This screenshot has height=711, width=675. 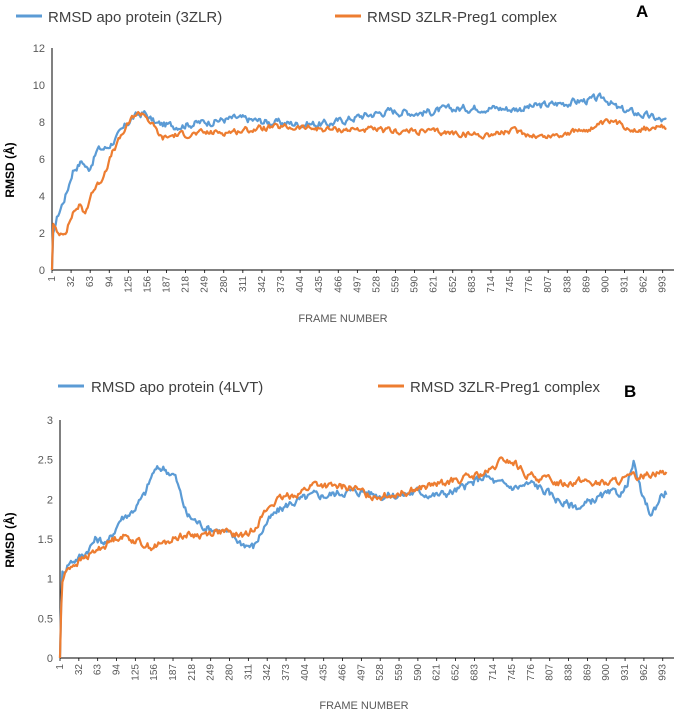 I want to click on panel-b-y-tick-label: 0.5, so click(x=45, y=619).